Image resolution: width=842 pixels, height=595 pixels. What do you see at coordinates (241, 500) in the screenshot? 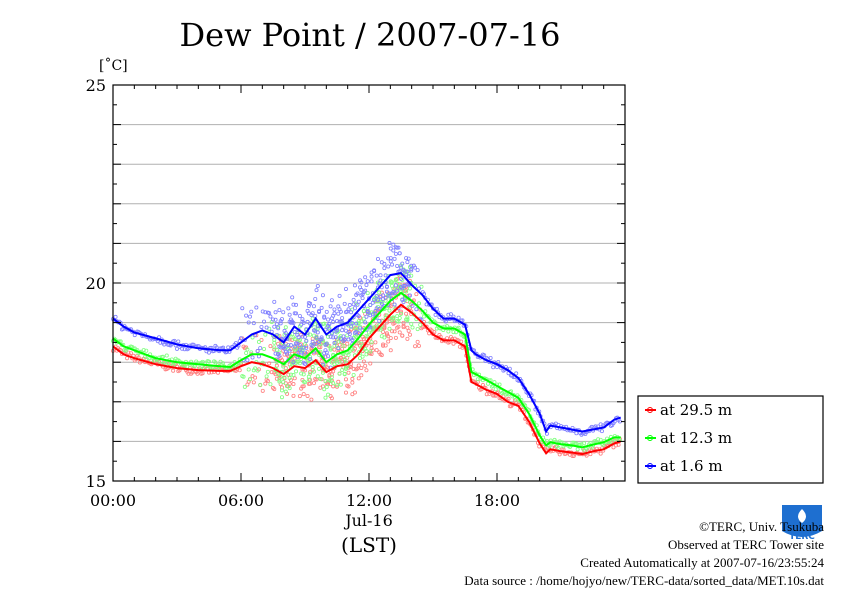
I see `x-tick-label: 06:00` at bounding box center [241, 500].